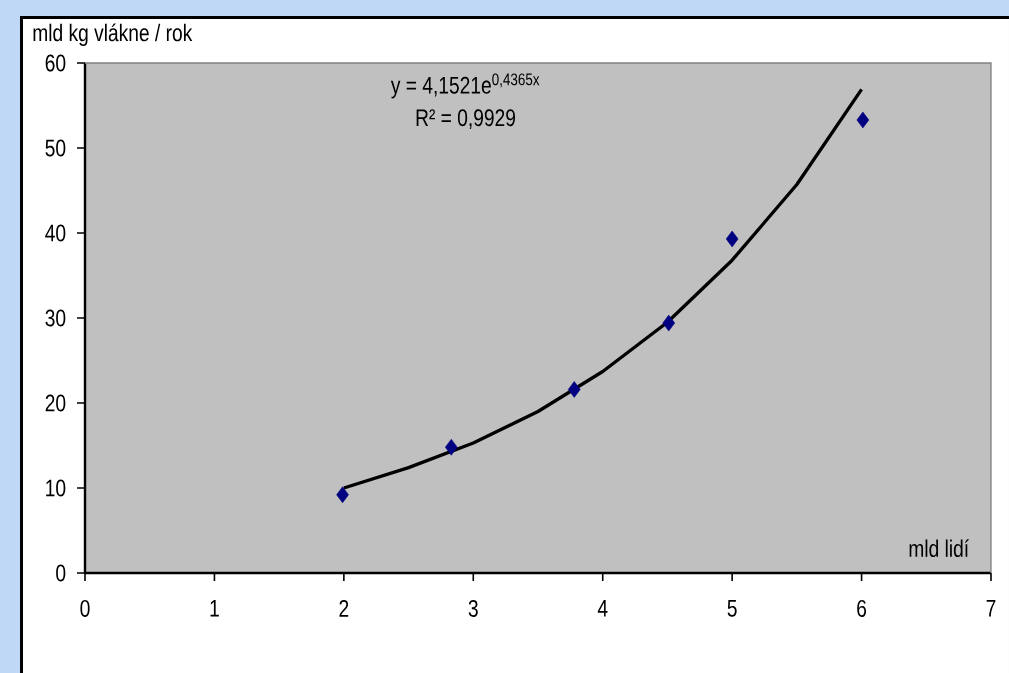  I want to click on y-tick-label: 20, so click(55, 403).